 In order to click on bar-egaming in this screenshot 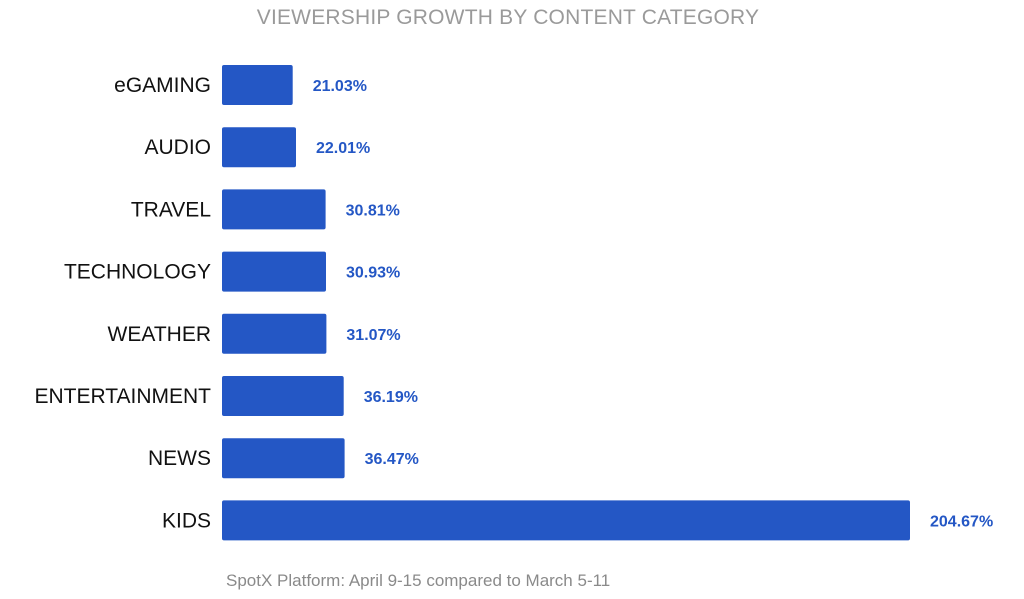, I will do `click(257, 85)`.